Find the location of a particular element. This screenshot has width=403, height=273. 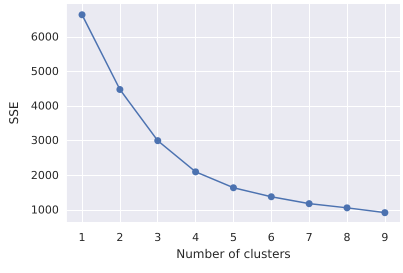

y-tick-label: 1000 is located at coordinates (44, 209).